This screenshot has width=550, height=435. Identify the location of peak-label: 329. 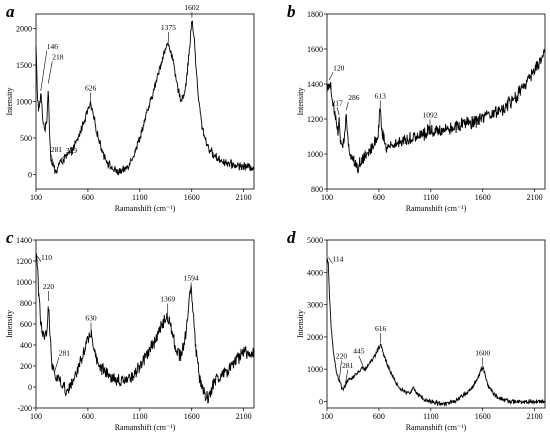
(72, 150).